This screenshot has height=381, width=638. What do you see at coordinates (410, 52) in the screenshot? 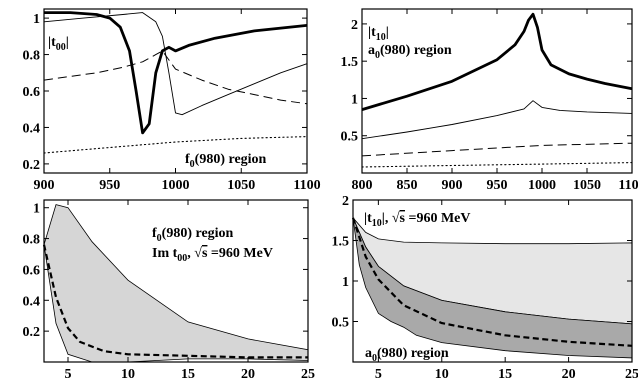
I see `label-a0-region: a0(980) region` at bounding box center [410, 52].